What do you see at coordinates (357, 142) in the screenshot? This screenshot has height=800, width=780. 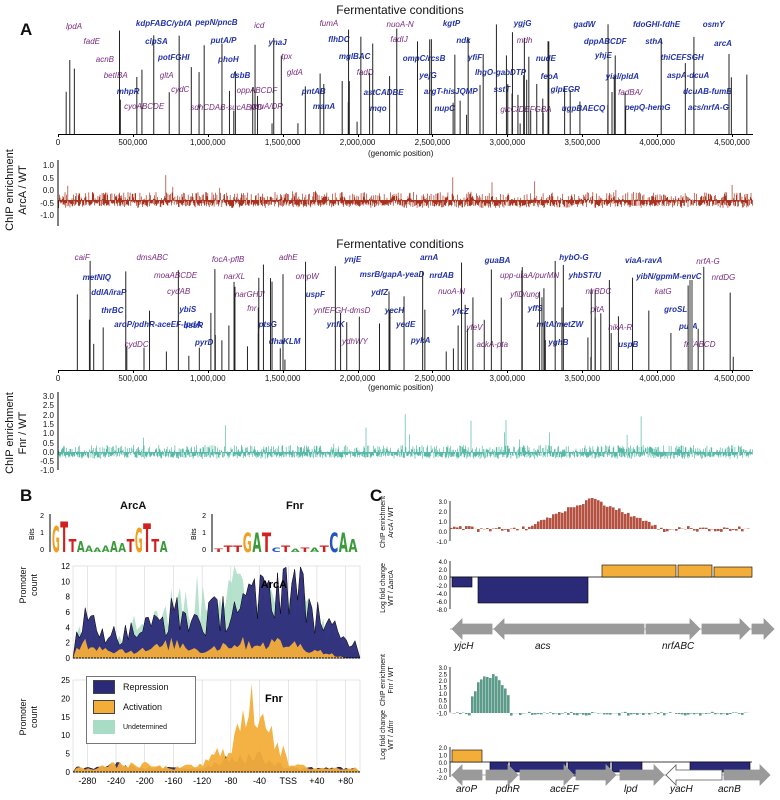 I see `axis-tick-label: 2,000,000` at bounding box center [357, 142].